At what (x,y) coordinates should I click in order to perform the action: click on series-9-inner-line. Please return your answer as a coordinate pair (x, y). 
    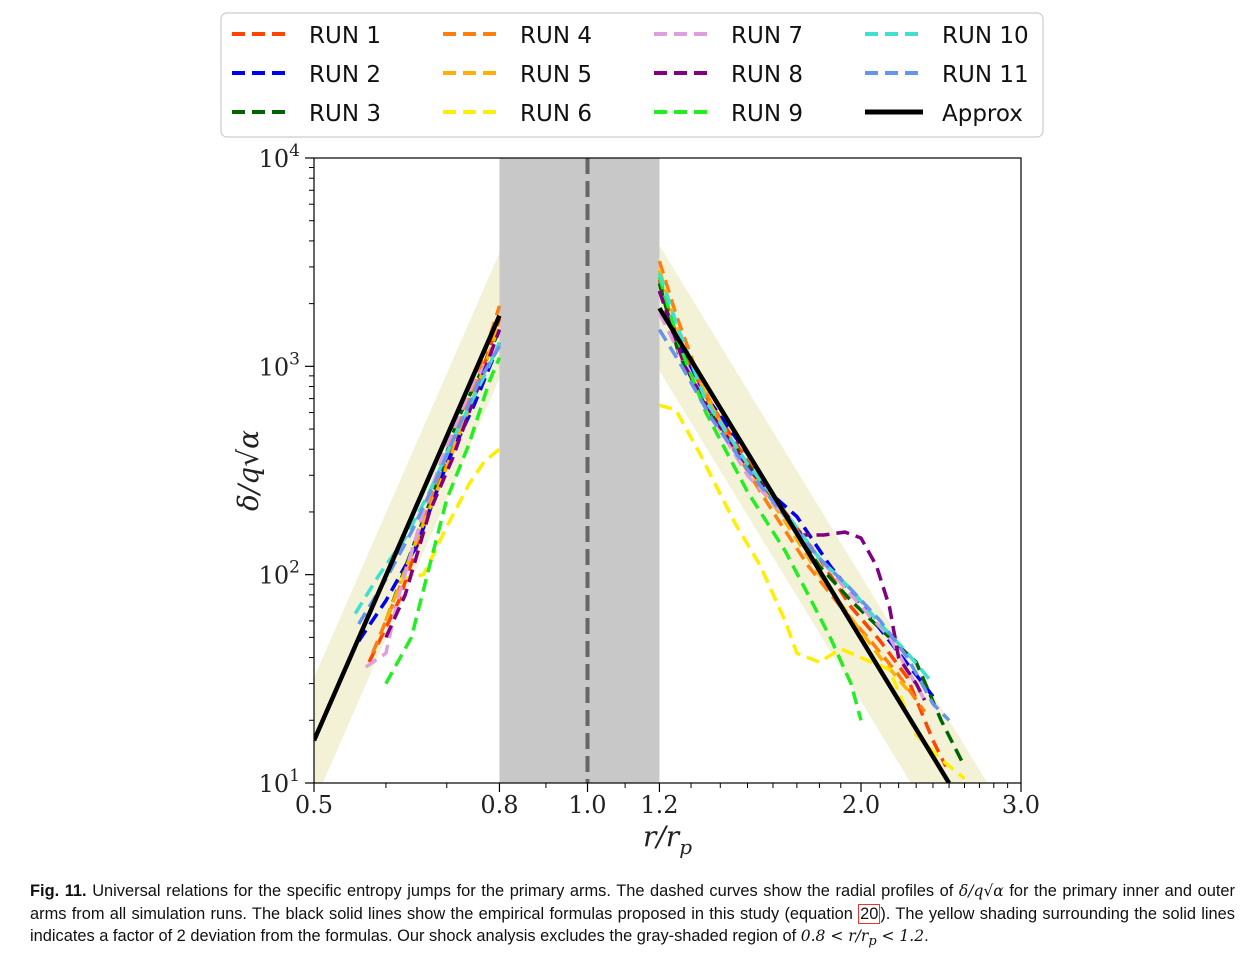
    Looking at the image, I should click on (443, 521).